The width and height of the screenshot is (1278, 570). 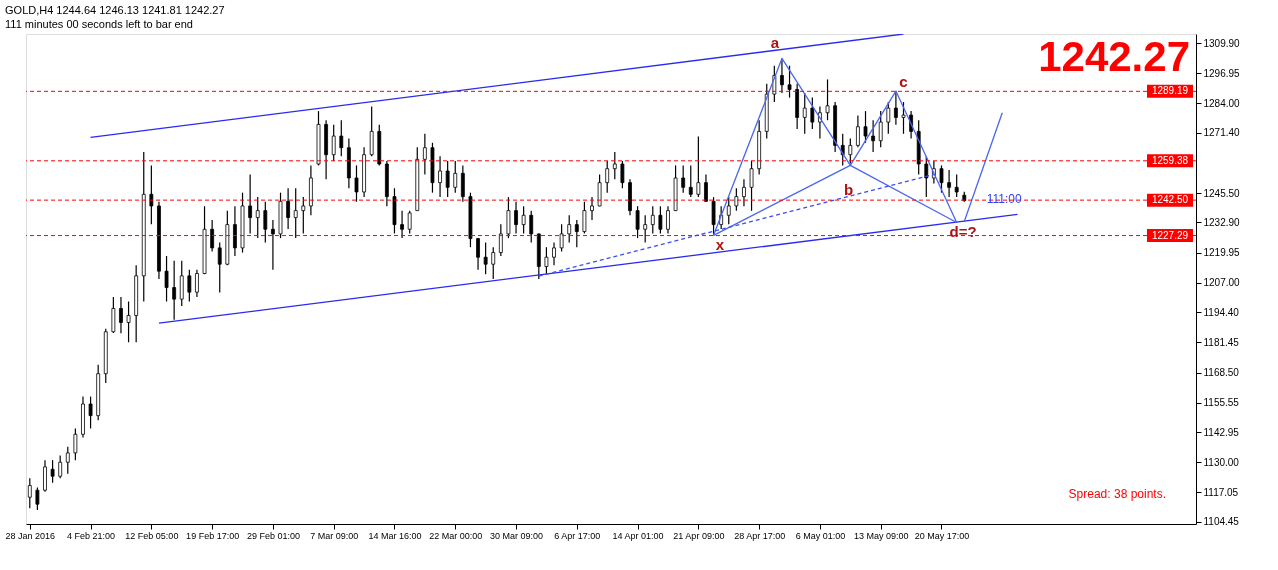 I want to click on x-tick-label: 30 Mar 09:00, so click(x=517, y=535).